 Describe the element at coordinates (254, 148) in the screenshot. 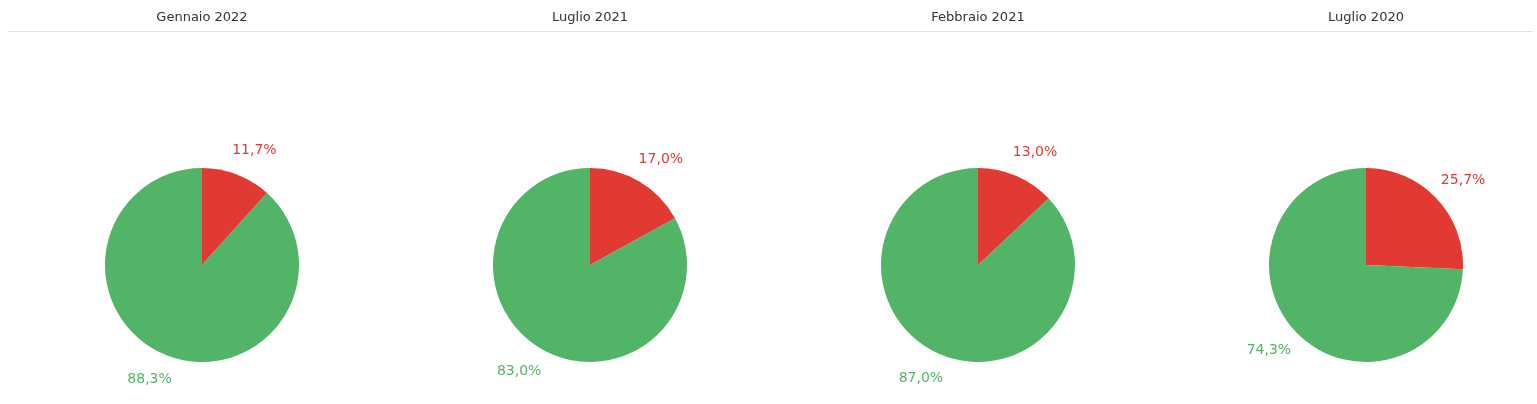

I see `data-label: 11,7%` at that location.